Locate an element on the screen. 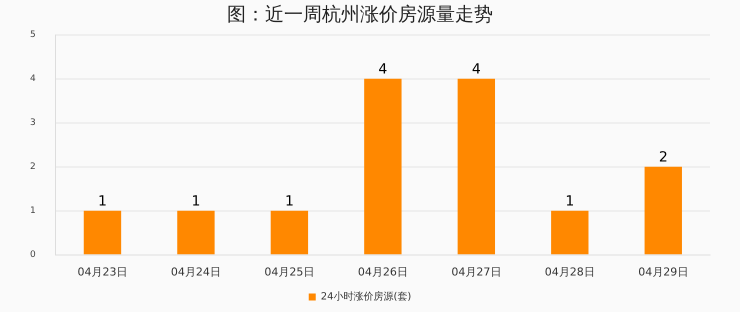 The width and height of the screenshot is (740, 312). x-tick-label: 04月29日 is located at coordinates (663, 271).